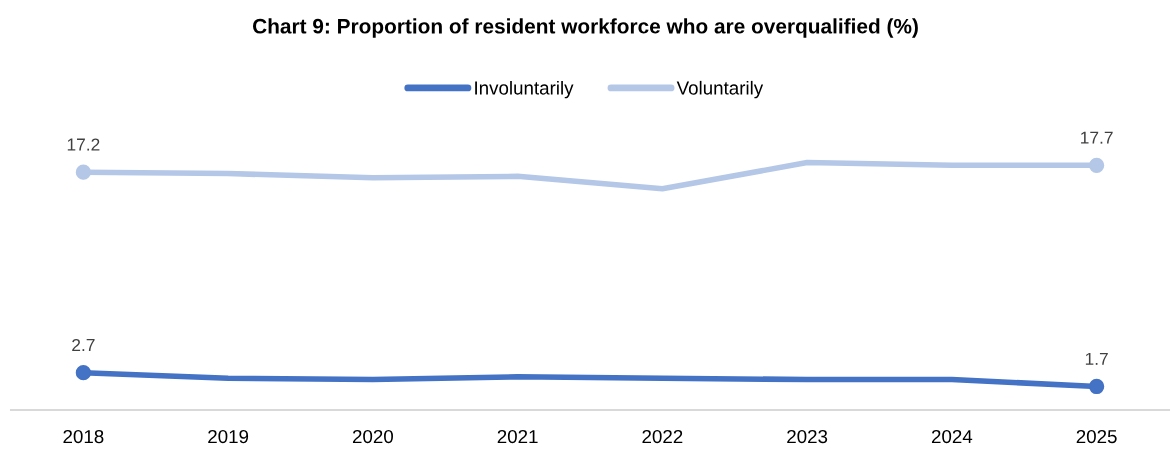  I want to click on x-tick-label: 2025, so click(1096, 436).